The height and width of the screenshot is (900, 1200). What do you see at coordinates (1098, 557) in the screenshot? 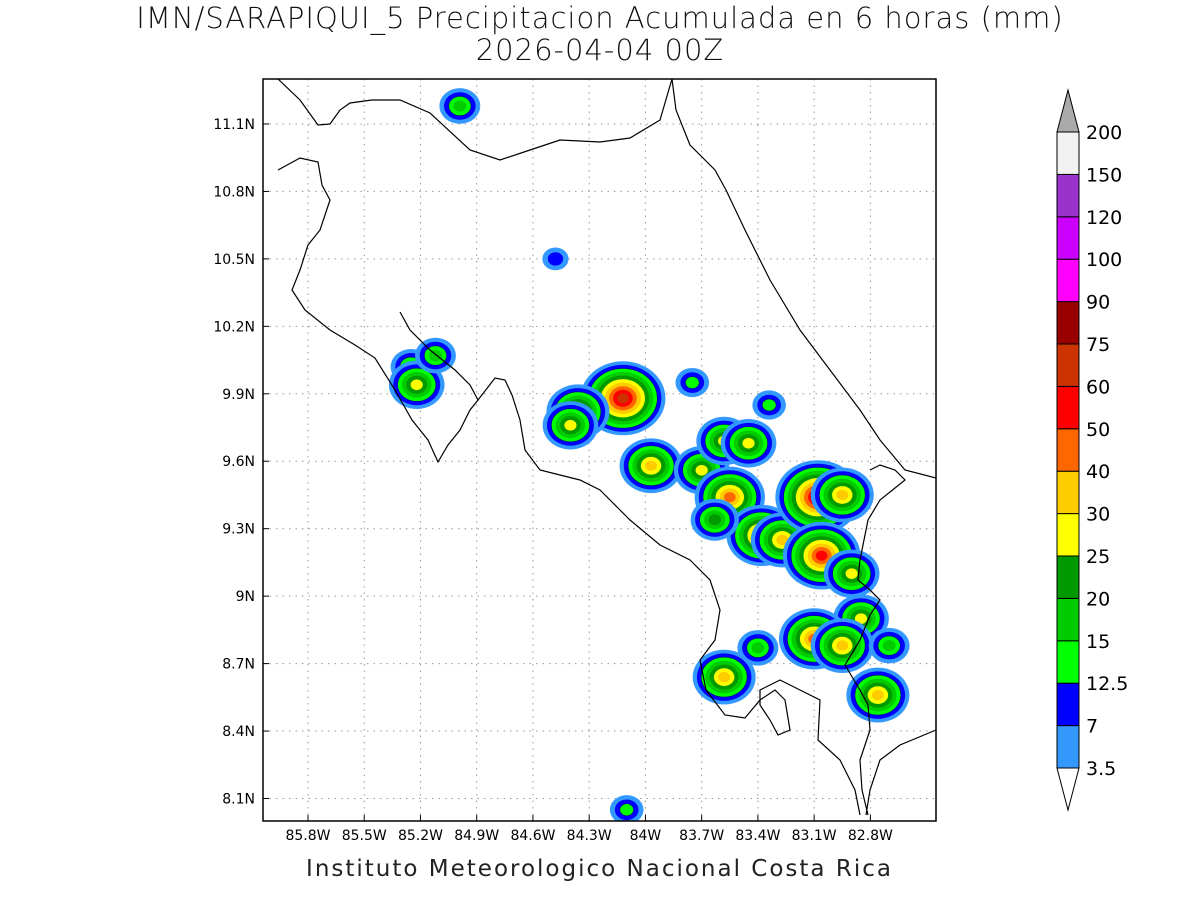
I see `colorbar-level-label: 25` at bounding box center [1098, 557].